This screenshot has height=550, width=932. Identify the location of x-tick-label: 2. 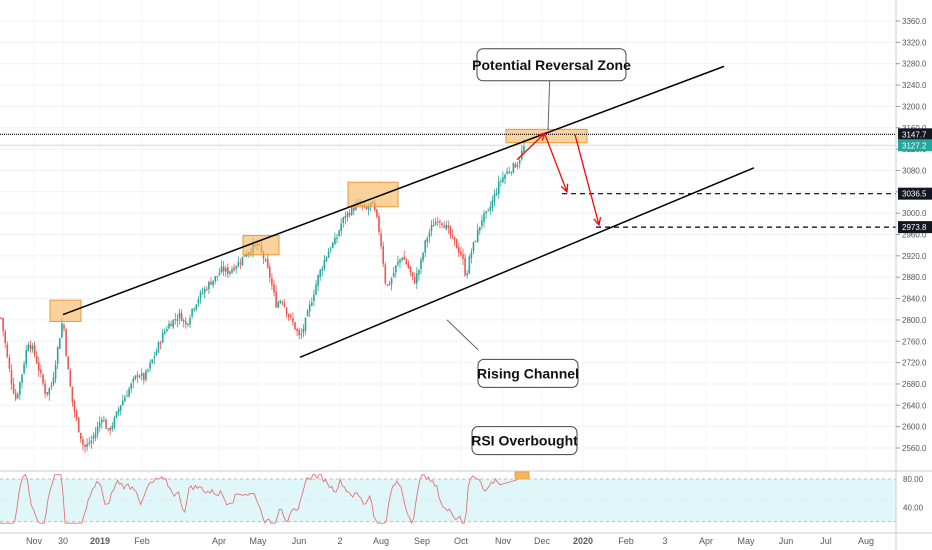
(339, 541).